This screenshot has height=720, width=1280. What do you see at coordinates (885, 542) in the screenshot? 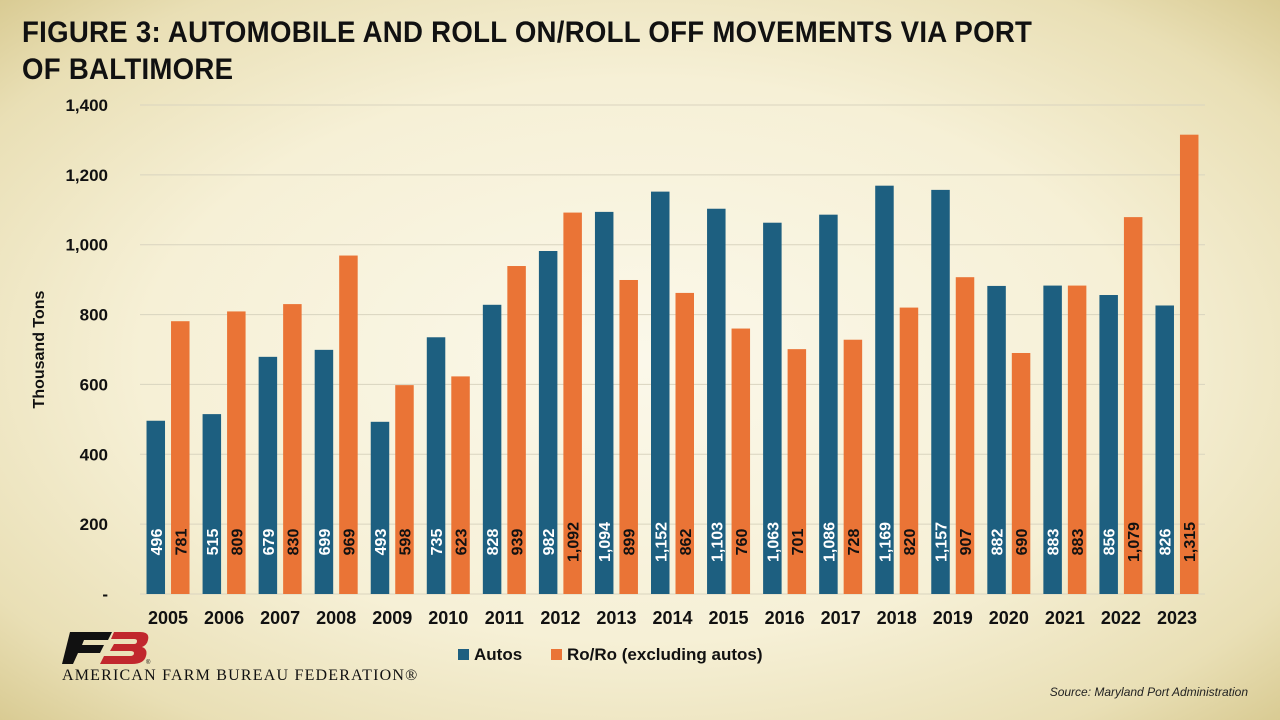
I see `data-label: 1,169` at bounding box center [885, 542].